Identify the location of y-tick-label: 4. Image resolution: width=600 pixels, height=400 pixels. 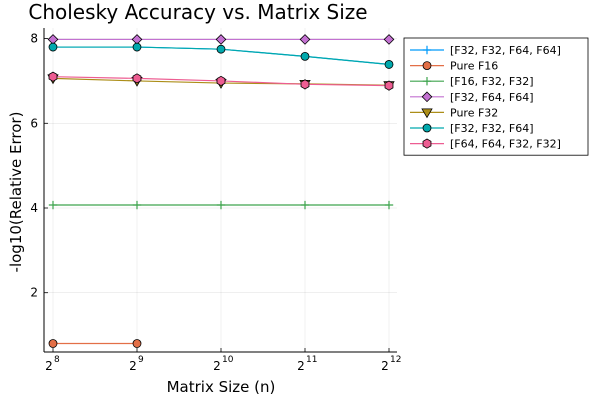
(34, 208).